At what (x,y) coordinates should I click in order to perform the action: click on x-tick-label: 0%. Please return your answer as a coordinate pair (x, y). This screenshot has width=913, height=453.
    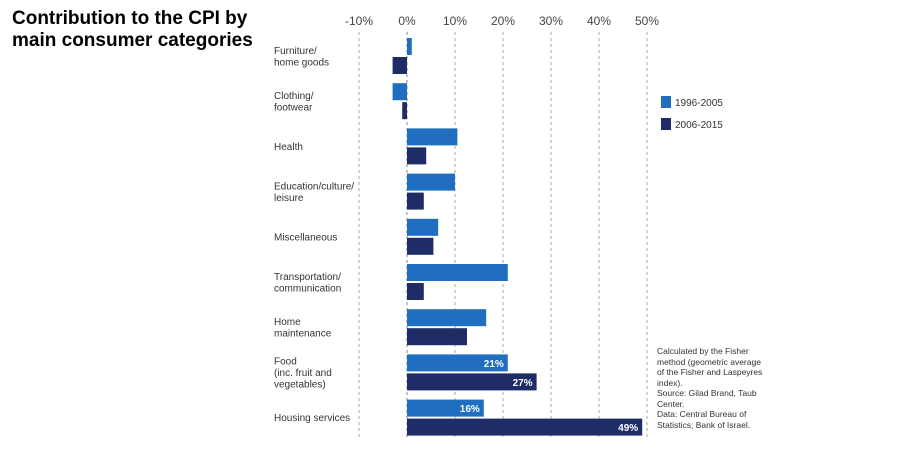
    Looking at the image, I should click on (407, 21).